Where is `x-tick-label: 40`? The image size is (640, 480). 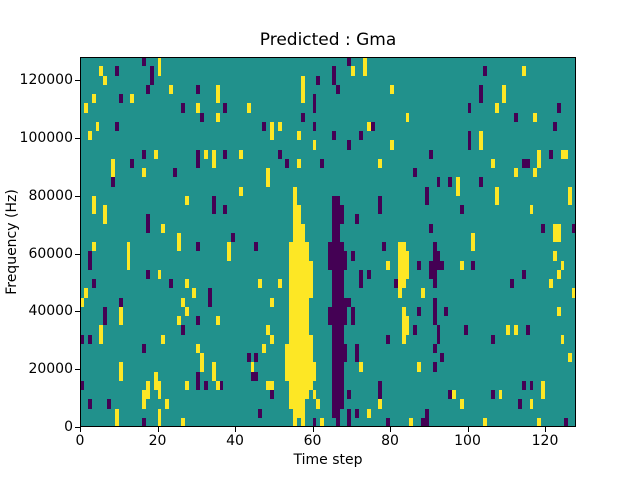
x-tick-label: 40 is located at coordinates (235, 441).